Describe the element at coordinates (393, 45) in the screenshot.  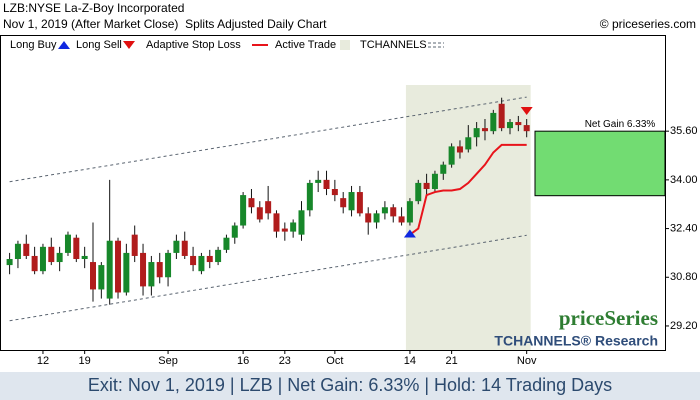
I see `legend-label: TCHANNELS` at that location.